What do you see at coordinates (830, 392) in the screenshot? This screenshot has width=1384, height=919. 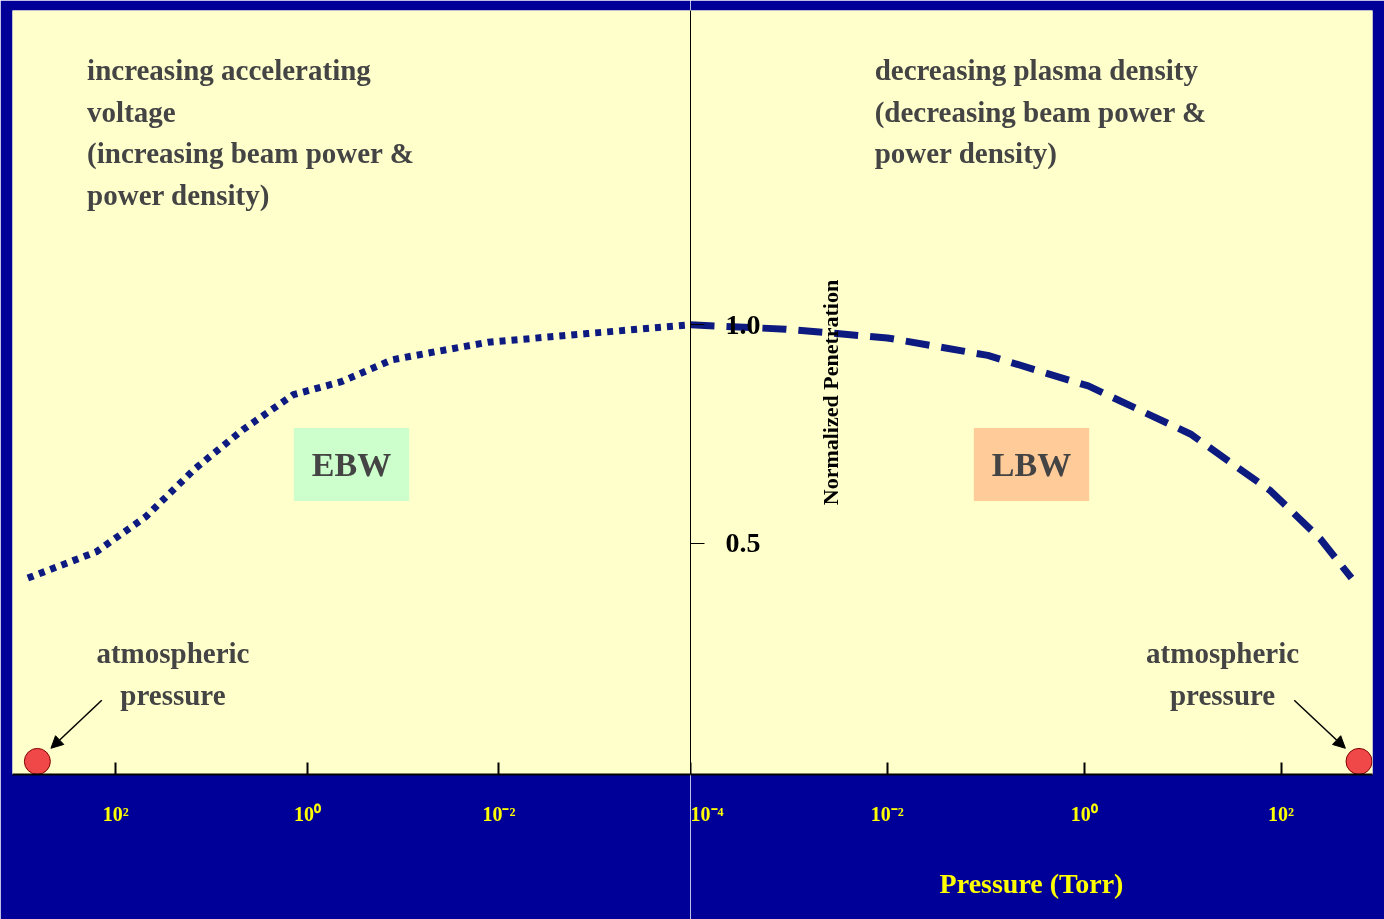 I see `y-axis-title: Normalized Penetration` at bounding box center [830, 392].